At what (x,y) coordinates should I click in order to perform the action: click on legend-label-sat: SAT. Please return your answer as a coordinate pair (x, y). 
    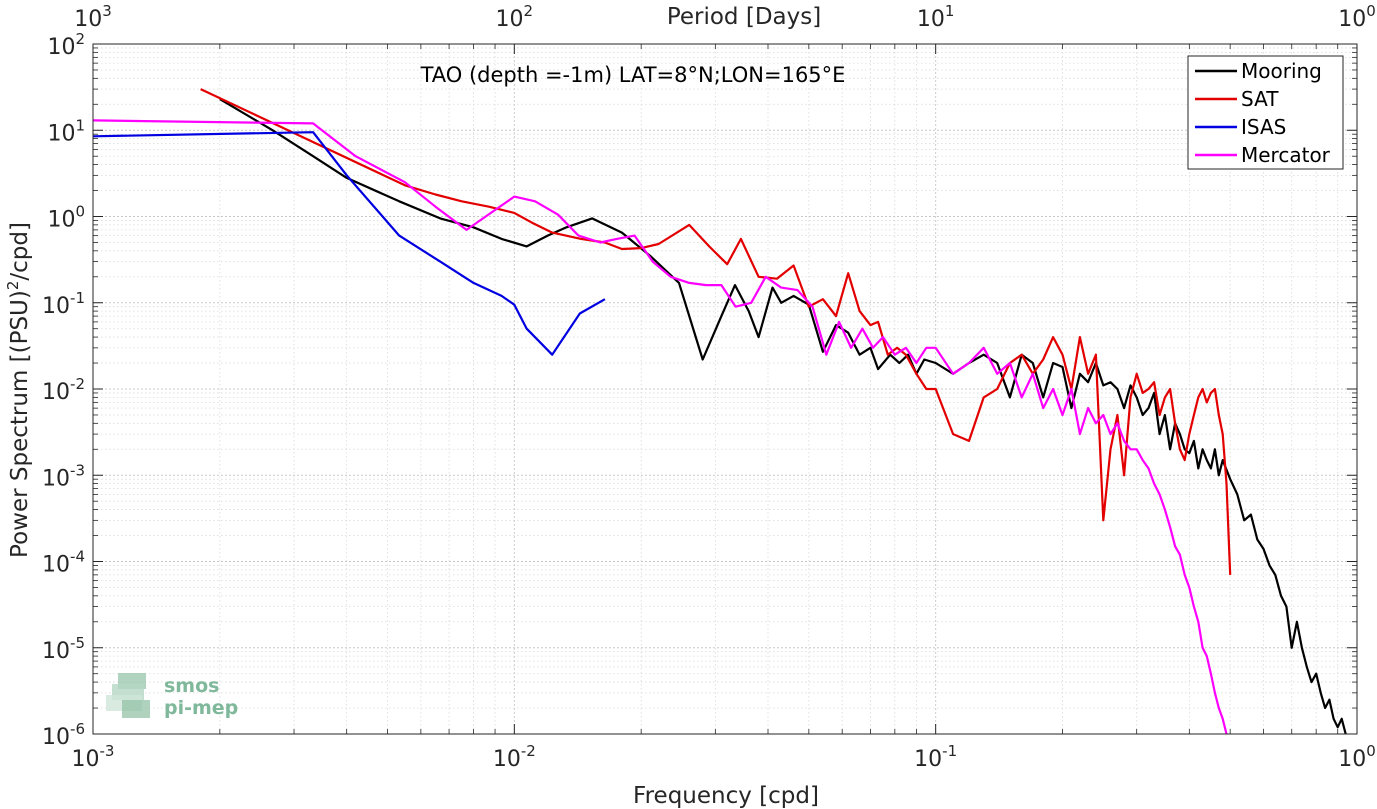
    Looking at the image, I should click on (1260, 99).